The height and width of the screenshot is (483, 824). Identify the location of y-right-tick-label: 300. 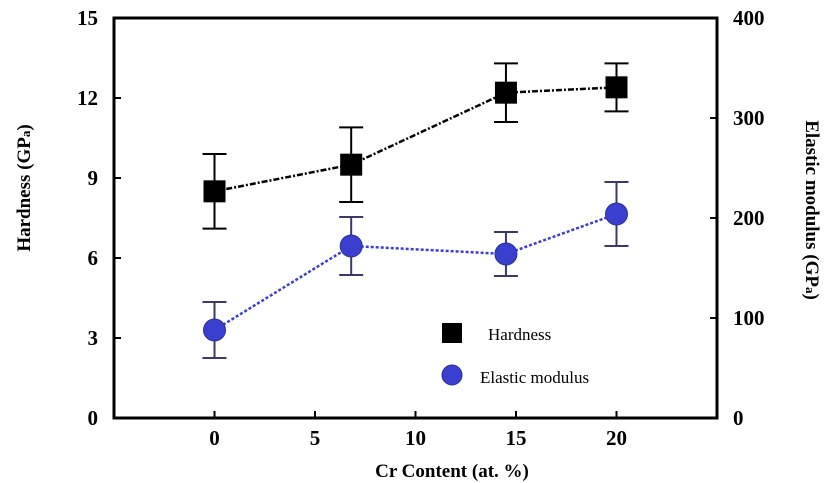
(749, 118).